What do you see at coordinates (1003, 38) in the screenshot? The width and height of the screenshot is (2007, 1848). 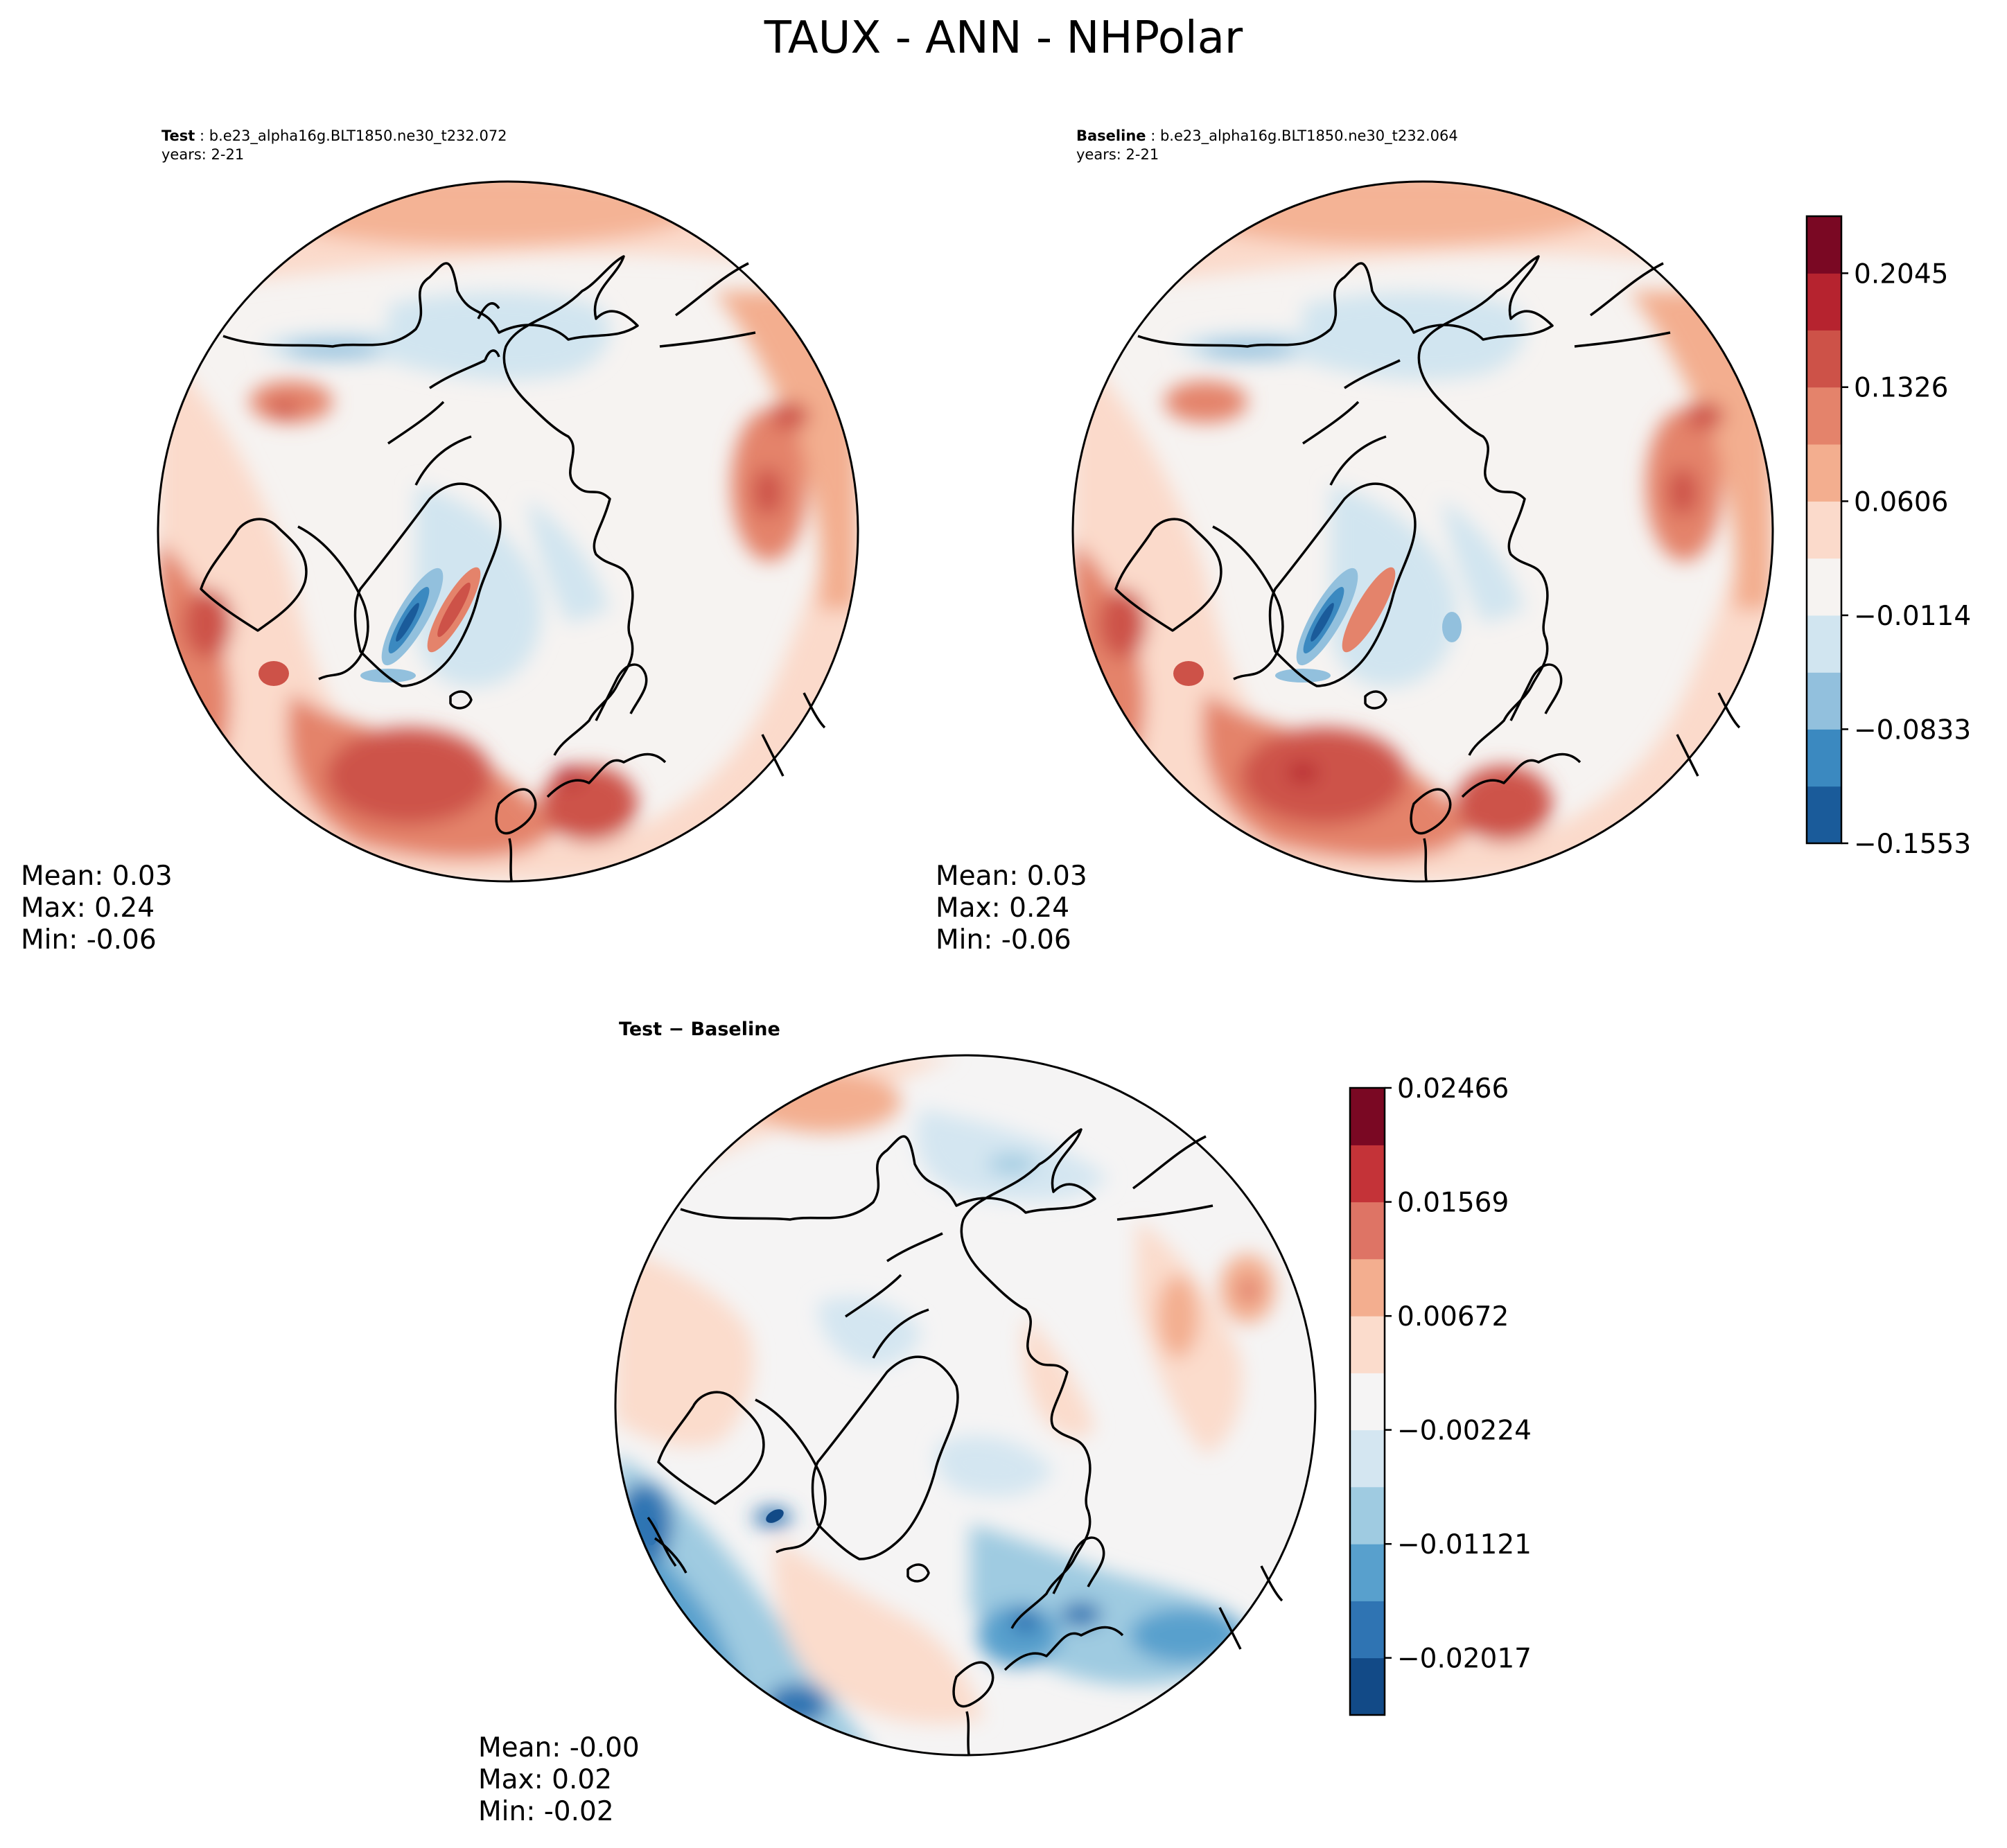 I see `figure-title: TAUX - ANN - NHPolar` at bounding box center [1003, 38].